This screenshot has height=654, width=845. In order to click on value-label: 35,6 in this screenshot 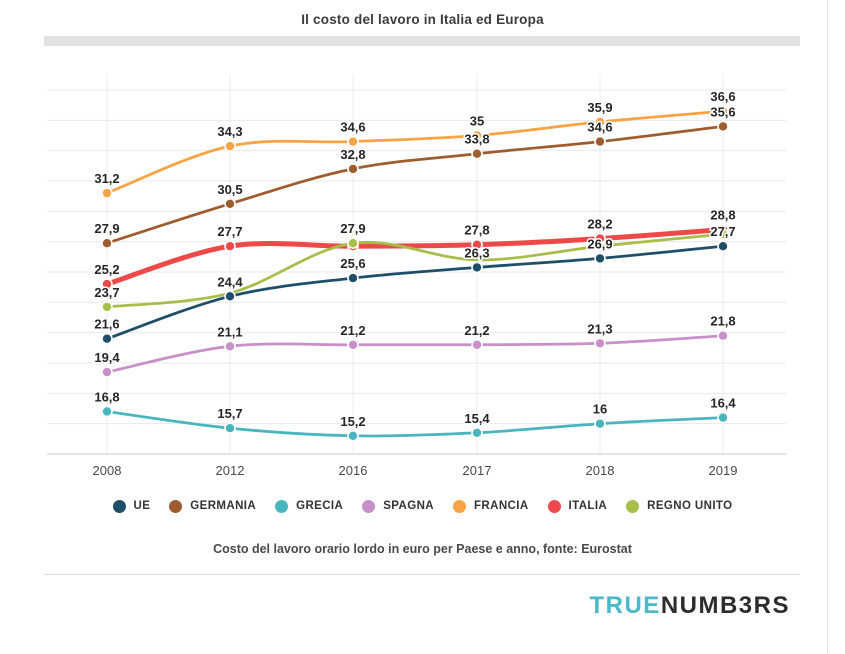, I will do `click(722, 111)`.